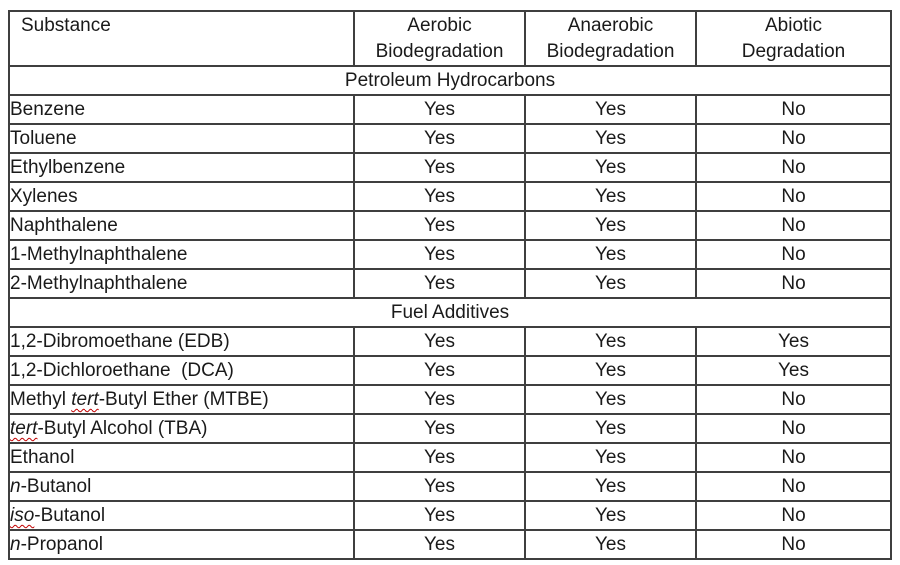 This screenshot has width=900, height=565. What do you see at coordinates (61, 544) in the screenshot?
I see `substance-text-segment: -Propanol` at bounding box center [61, 544].